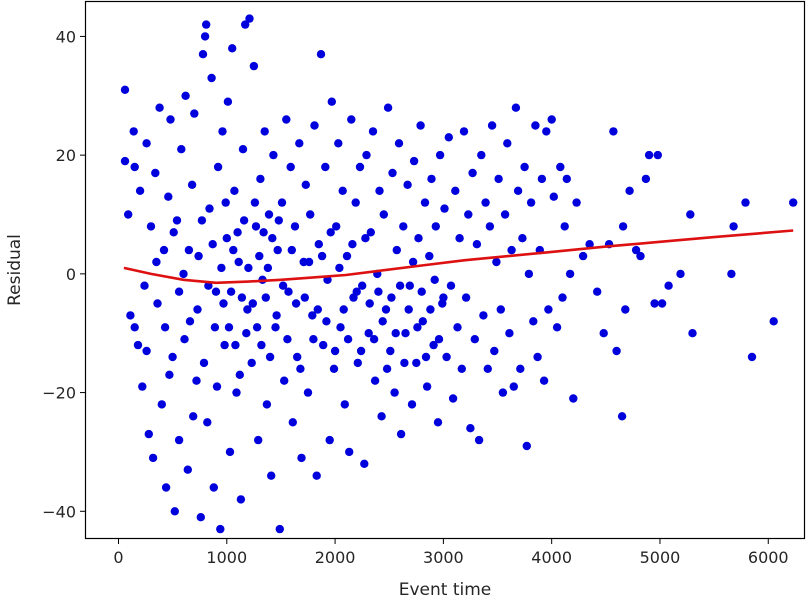 This screenshot has height=601, width=809. Describe the element at coordinates (66, 155) in the screenshot. I see `y-tick-label: 20` at that location.